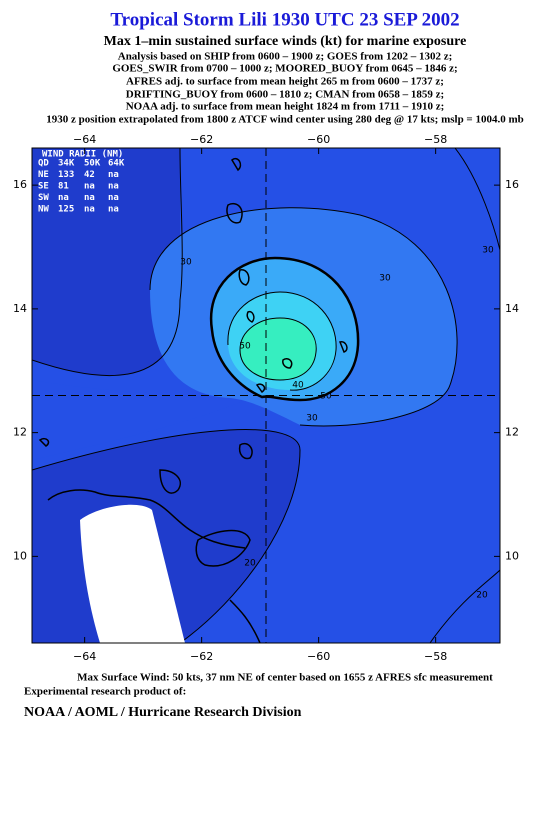 Image resolution: width=560 pixels, height=820 pixels. What do you see at coordinates (284, 19) in the screenshot?
I see `title: Tropical Storm Lili 1930 UTC 23 SEP 2002` at bounding box center [284, 19].